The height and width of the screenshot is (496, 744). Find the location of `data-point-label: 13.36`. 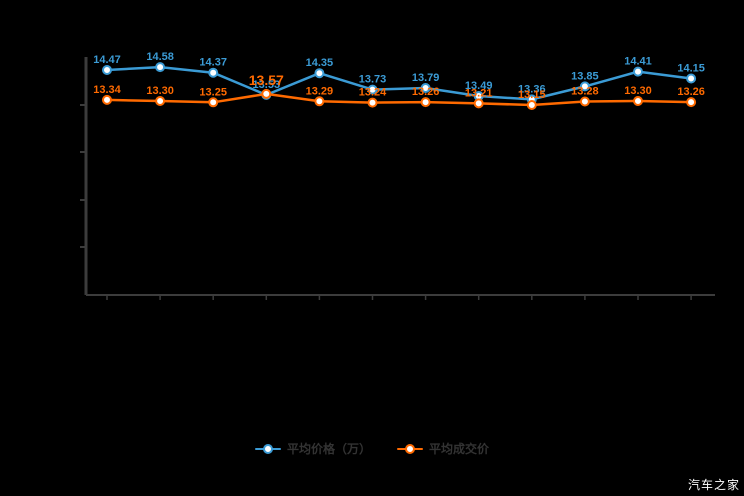

data-point-label: 13.36 is located at coordinates (532, 89).